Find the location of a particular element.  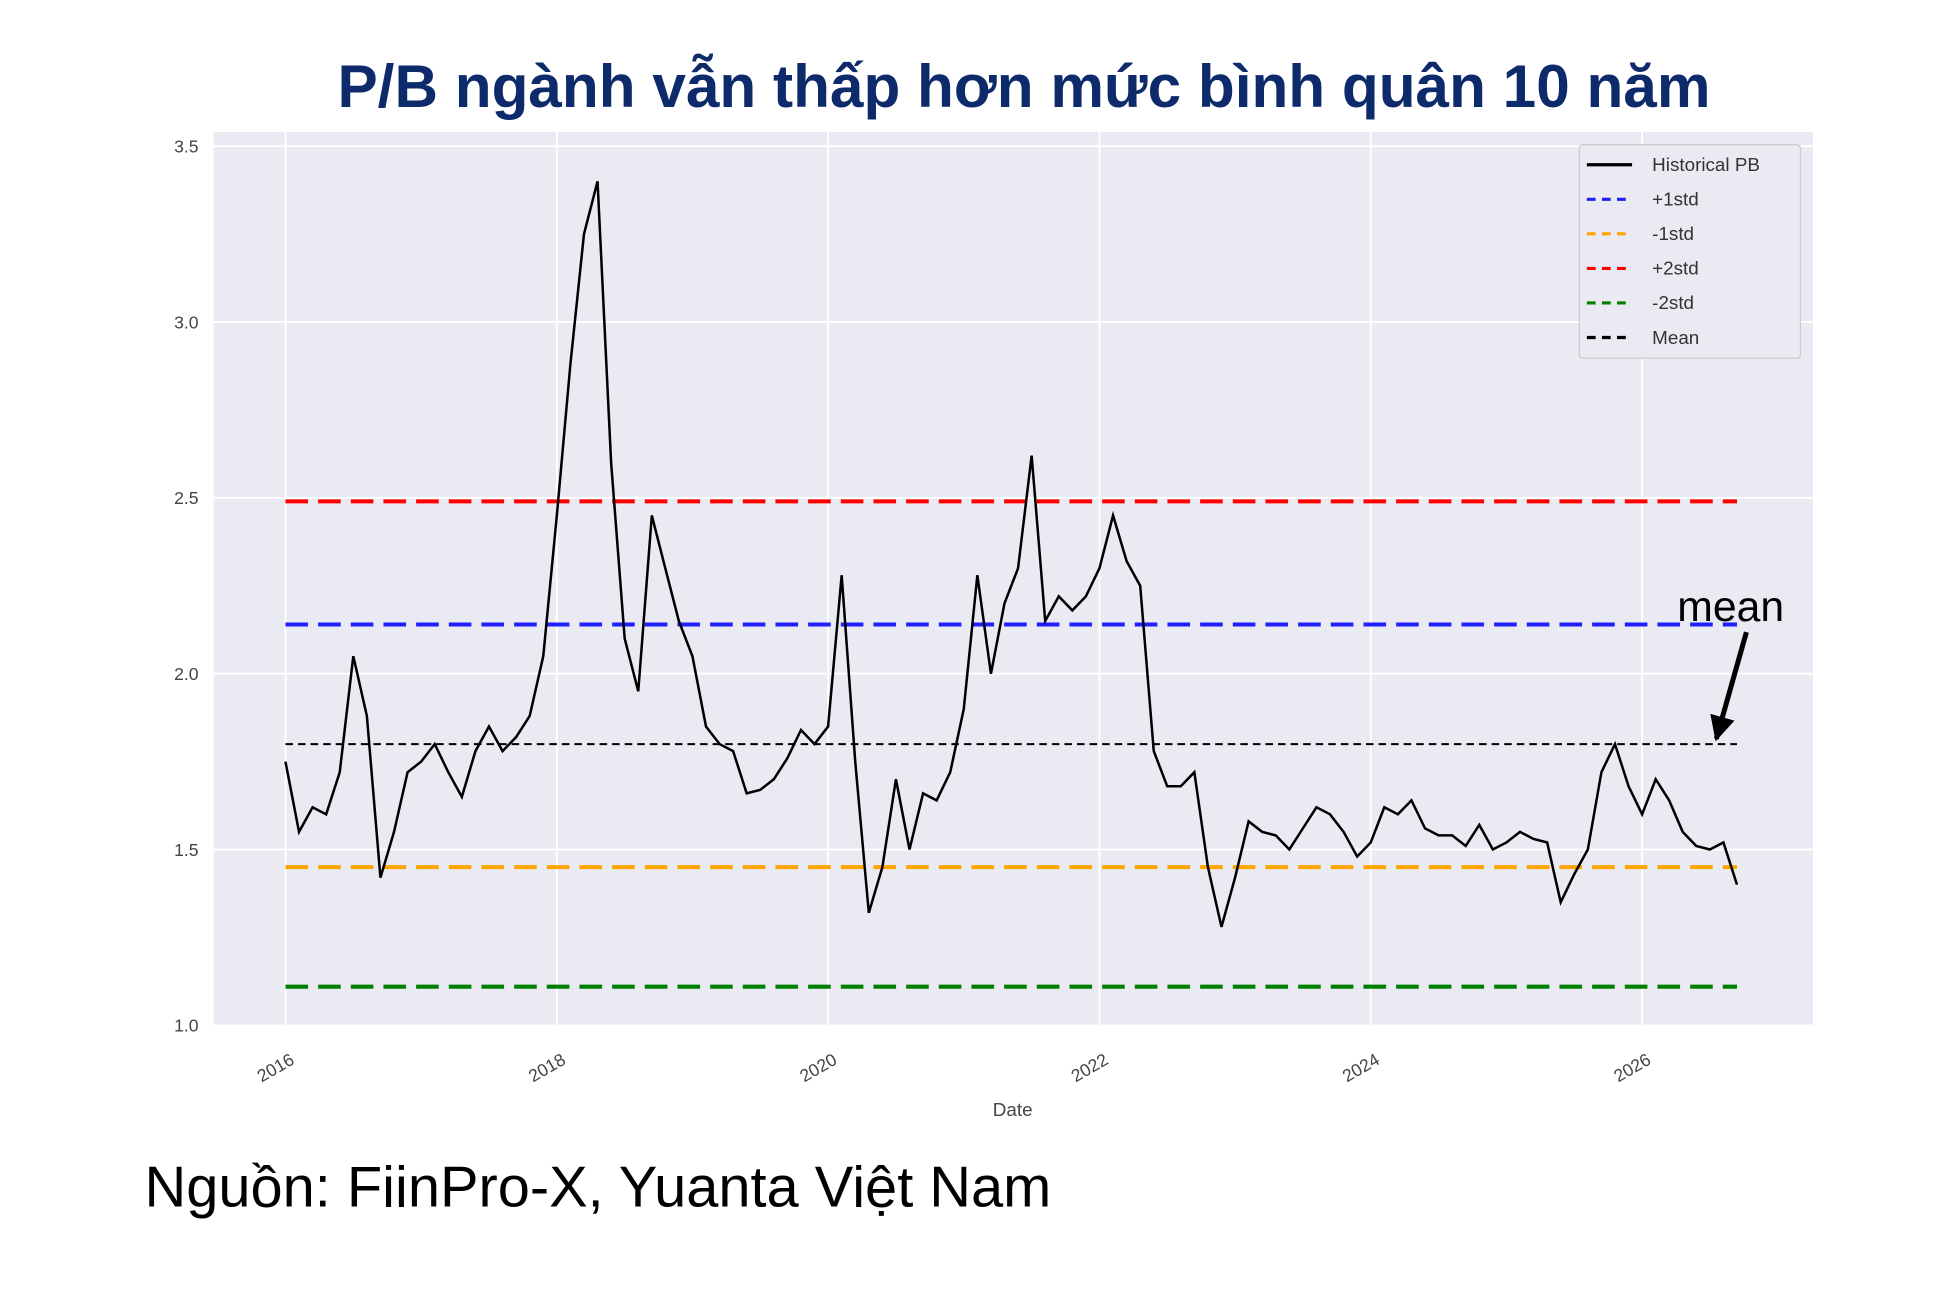

legend-label: +2std is located at coordinates (1675, 268).